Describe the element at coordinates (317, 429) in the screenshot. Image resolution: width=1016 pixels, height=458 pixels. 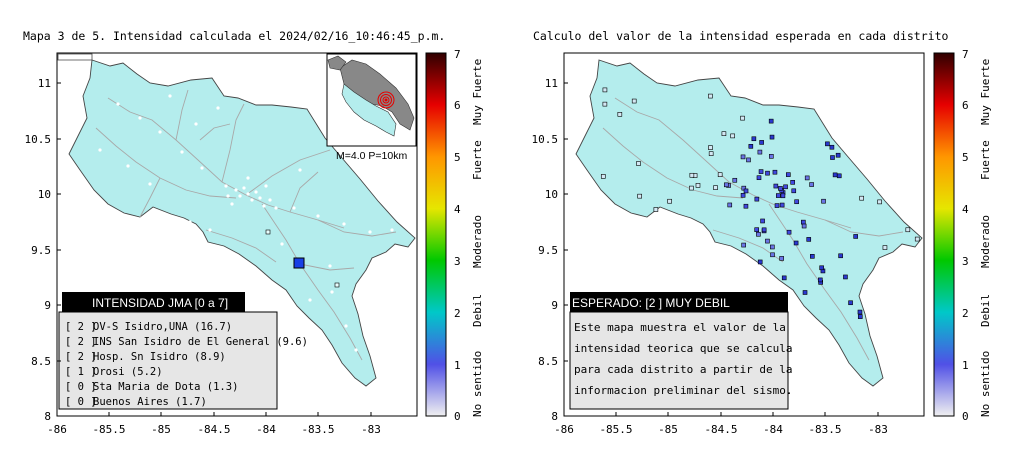
I see `x-tick-label: -83.5` at that location.